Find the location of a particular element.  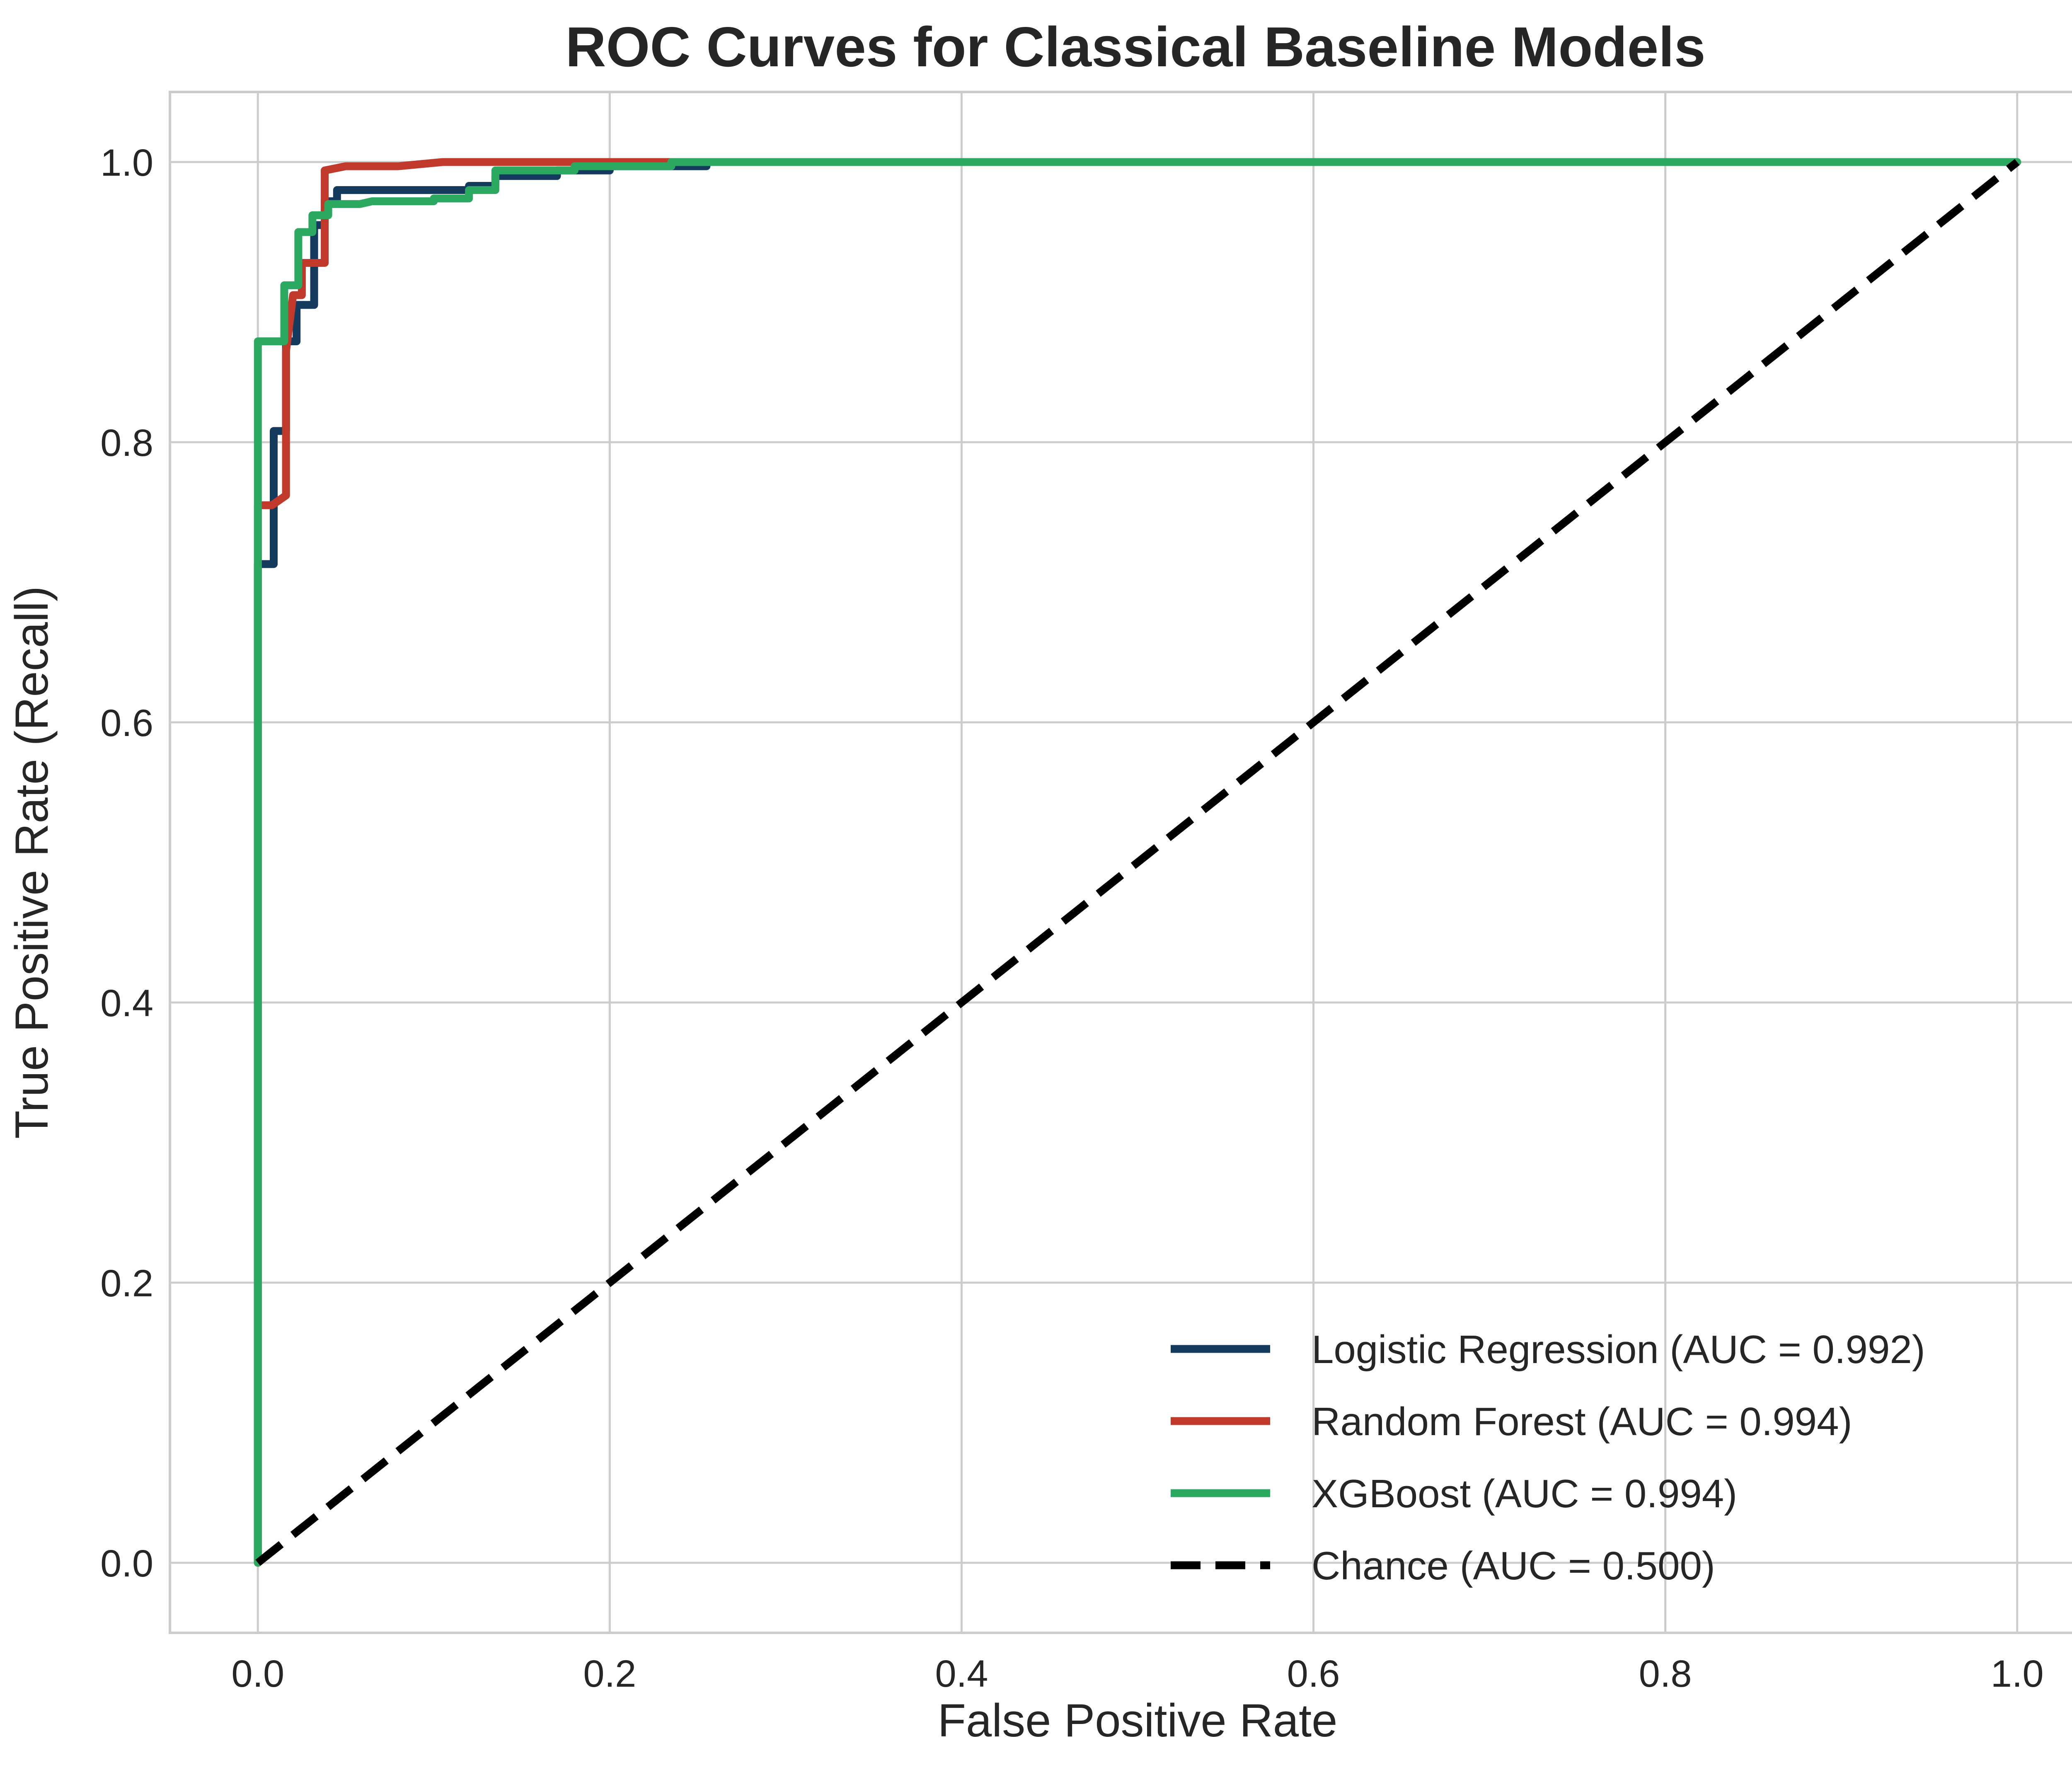

x-tick-label: 0.6 is located at coordinates (1313, 1674).